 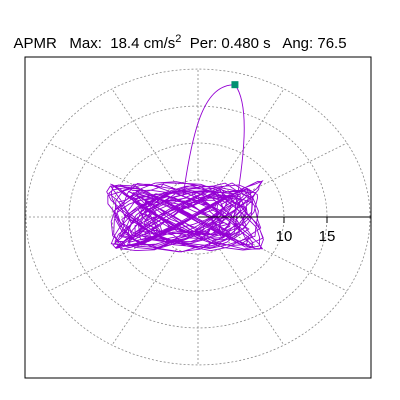 I want to click on period-value: 0.480 s, so click(x=246, y=43).